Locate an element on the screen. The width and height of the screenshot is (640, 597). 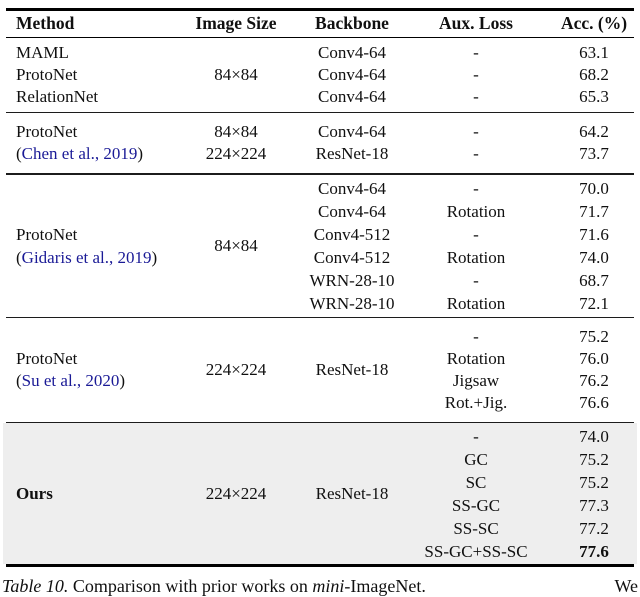
aux-loss-value: Jigsaw is located at coordinates (476, 381).